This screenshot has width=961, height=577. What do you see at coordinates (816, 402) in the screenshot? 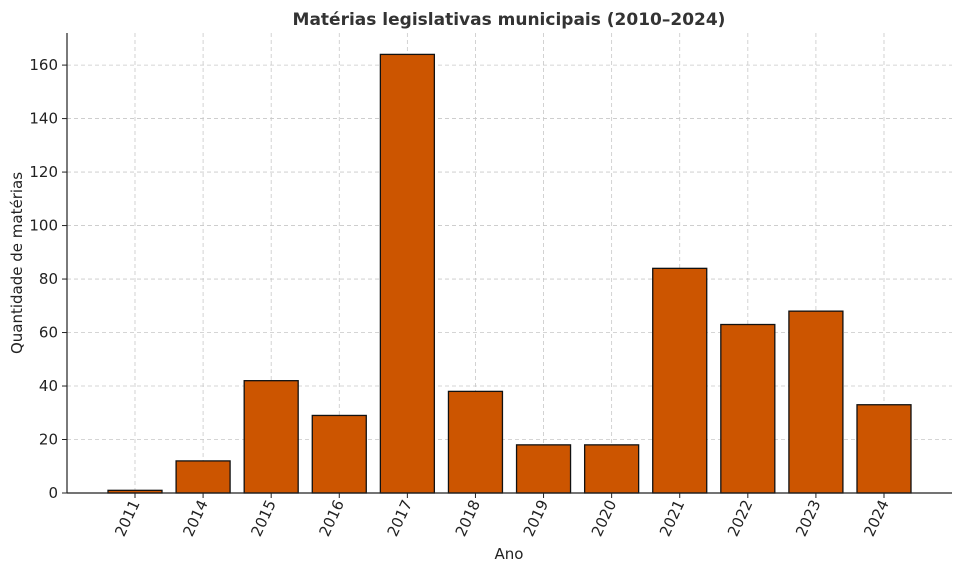
I see `bar-2023` at bounding box center [816, 402].